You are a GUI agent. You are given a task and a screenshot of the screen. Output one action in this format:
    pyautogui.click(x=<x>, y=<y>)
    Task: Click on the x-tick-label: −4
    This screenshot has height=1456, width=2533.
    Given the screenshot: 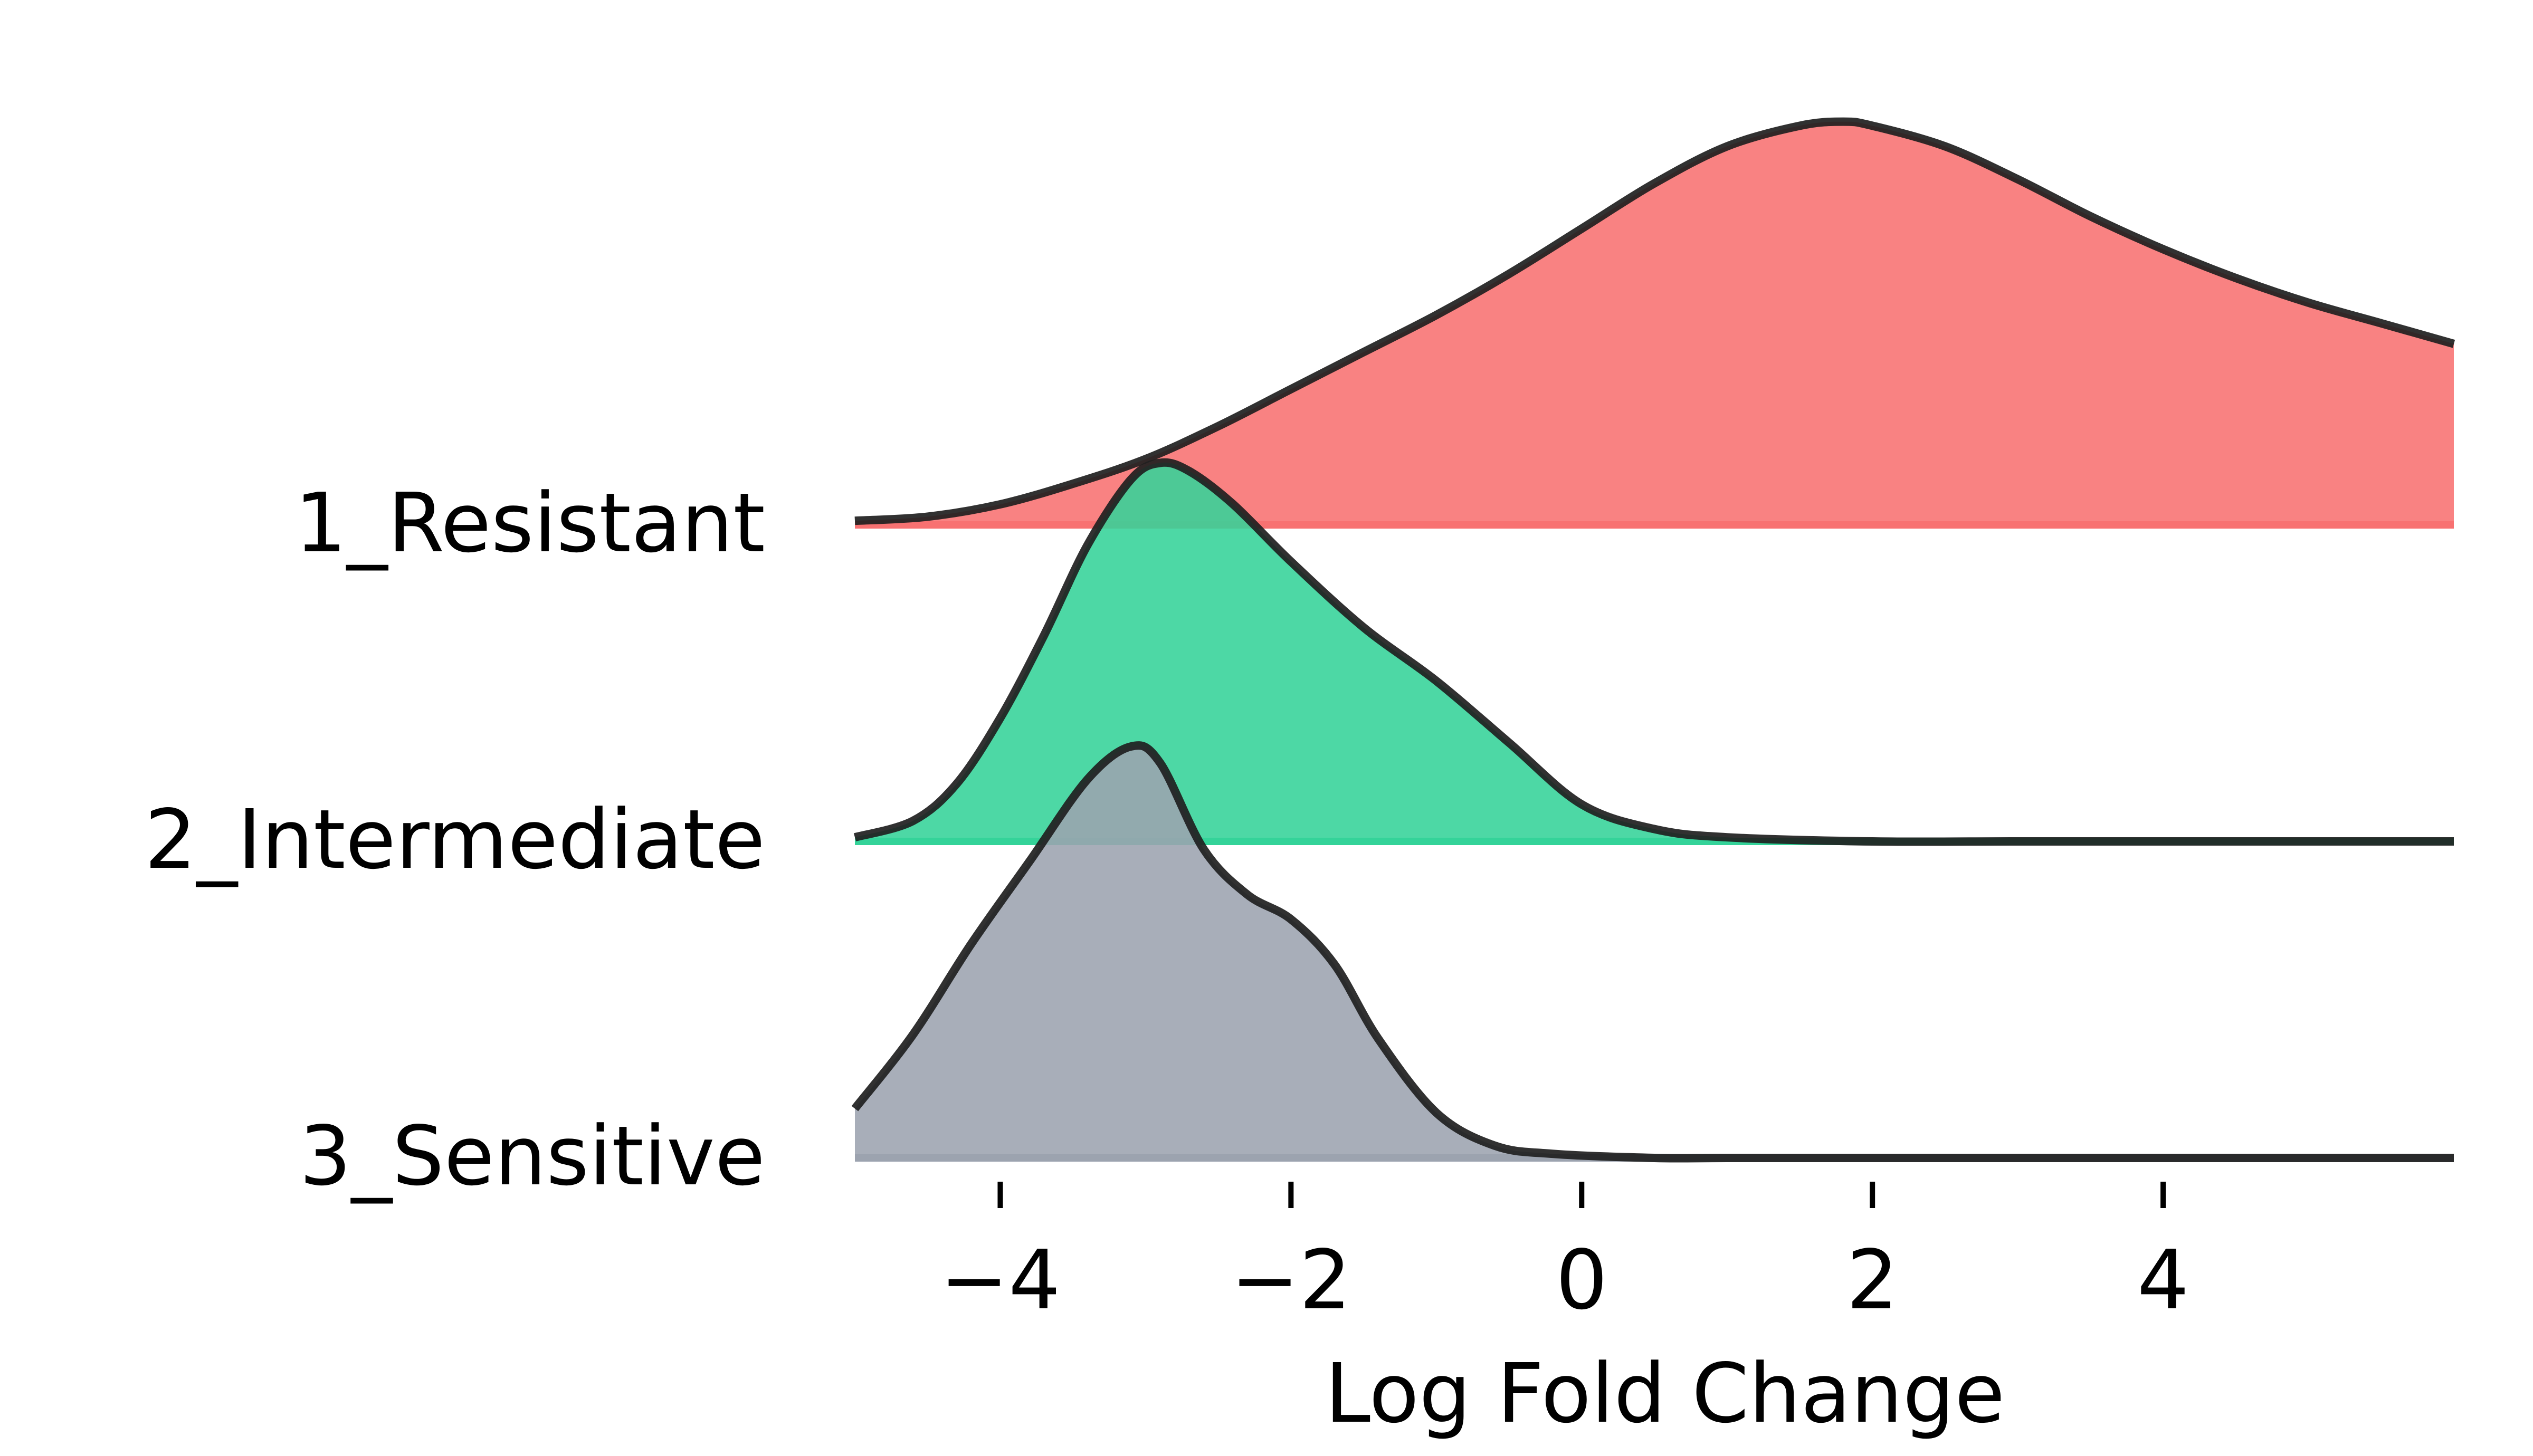 What is the action you would take?
    pyautogui.click(x=1000, y=1280)
    